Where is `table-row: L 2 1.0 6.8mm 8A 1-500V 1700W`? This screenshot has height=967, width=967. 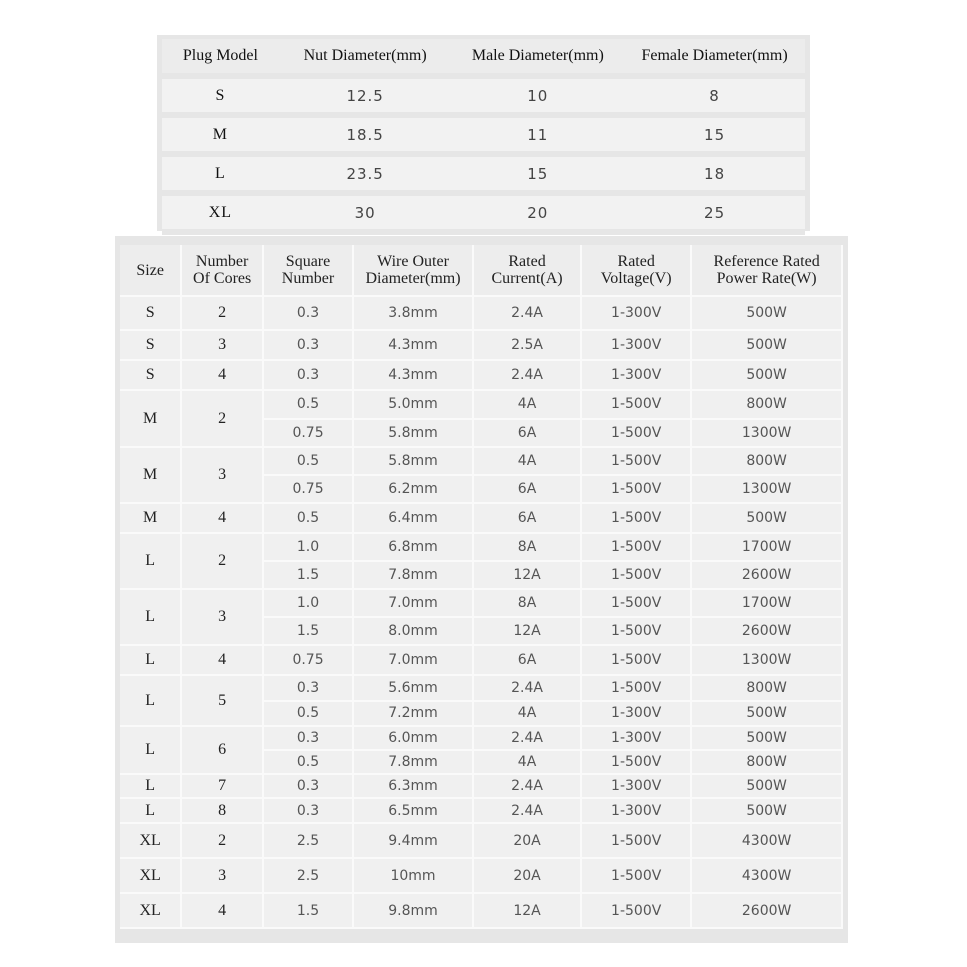
table-row: L 2 1.0 6.8mm 8A 1-500V 1700W is located at coordinates (481, 562).